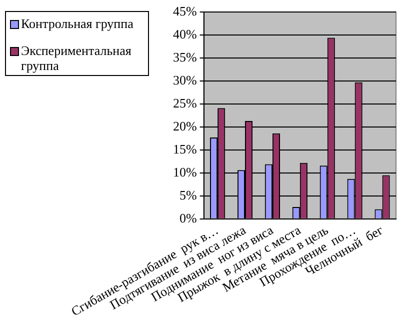  What do you see at coordinates (188, 218) in the screenshot?
I see `y-tick-label: 0%` at bounding box center [188, 218].